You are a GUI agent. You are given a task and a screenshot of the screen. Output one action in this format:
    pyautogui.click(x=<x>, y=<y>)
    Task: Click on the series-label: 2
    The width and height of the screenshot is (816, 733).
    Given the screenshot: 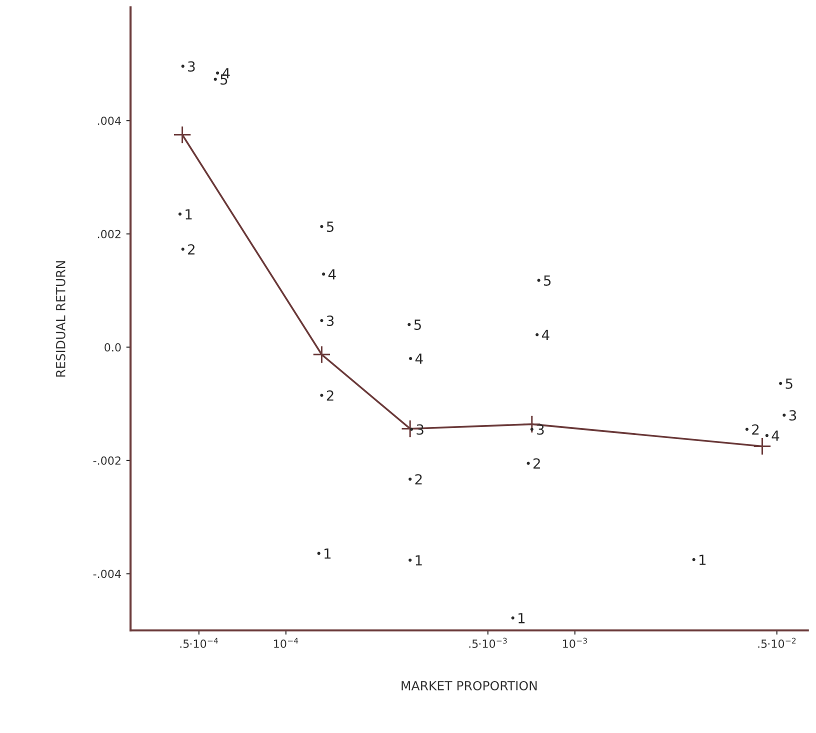 What is the action you would take?
    pyautogui.click(x=418, y=479)
    